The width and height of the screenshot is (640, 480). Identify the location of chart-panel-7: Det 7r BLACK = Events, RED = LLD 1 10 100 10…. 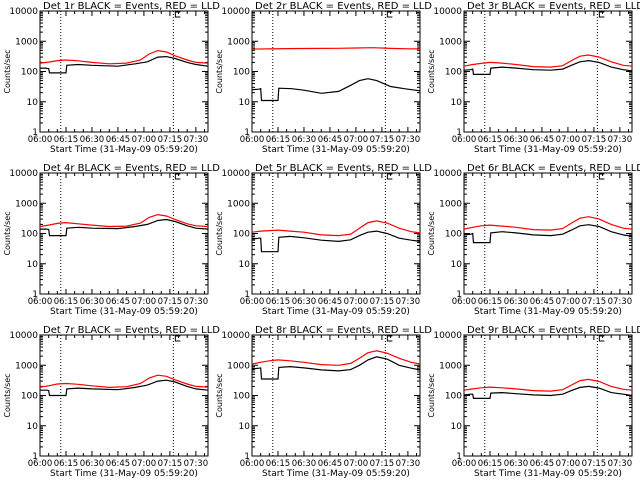
(111, 402).